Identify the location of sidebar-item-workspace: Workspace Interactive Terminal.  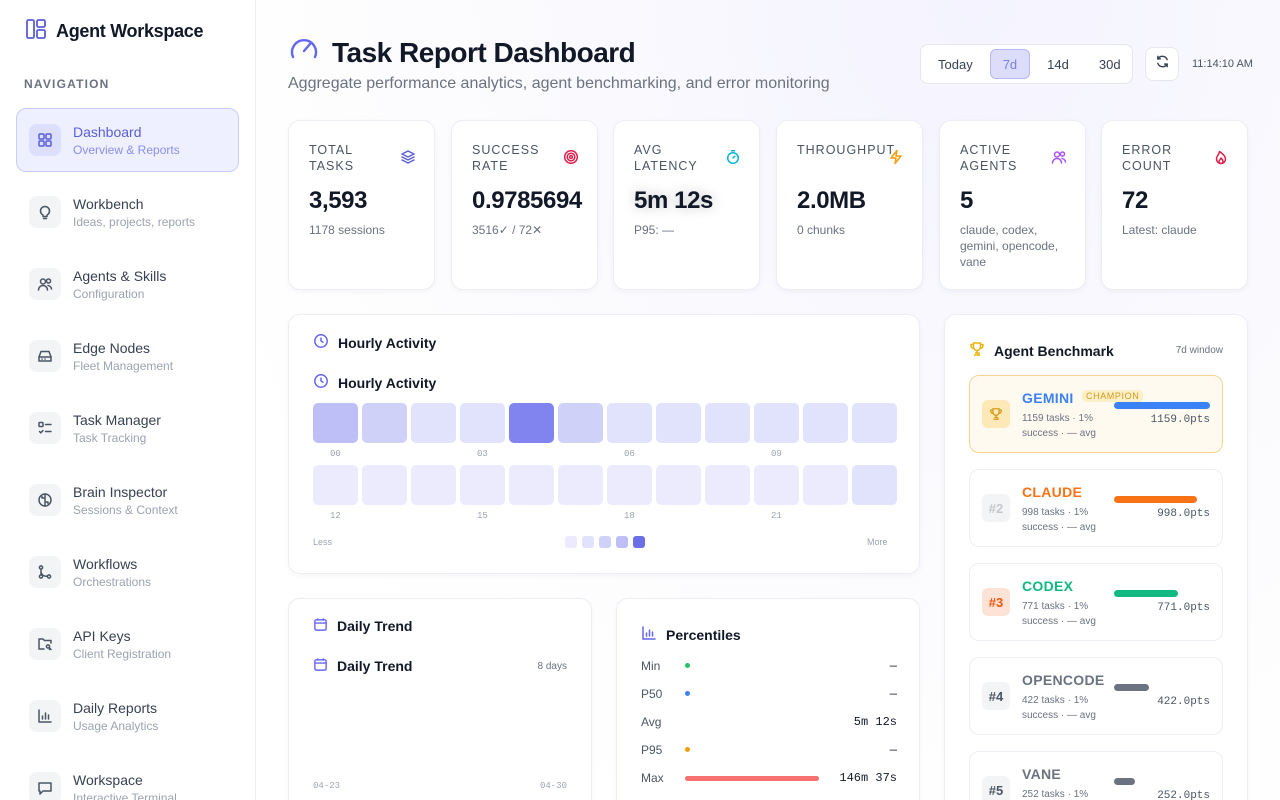
(127, 778).